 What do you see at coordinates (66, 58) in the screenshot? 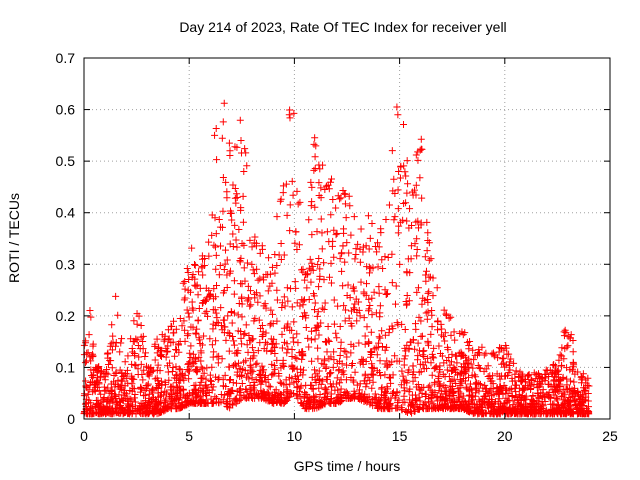
I see `y-tick-label: 0.7` at bounding box center [66, 58].